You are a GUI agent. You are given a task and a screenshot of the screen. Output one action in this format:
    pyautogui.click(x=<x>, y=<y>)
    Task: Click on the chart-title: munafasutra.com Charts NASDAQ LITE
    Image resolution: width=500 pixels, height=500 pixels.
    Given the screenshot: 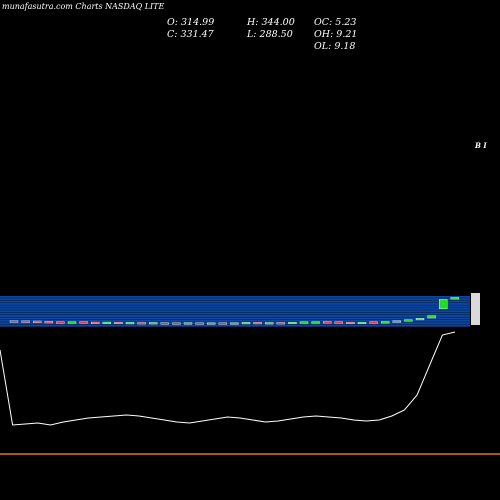 What is the action you would take?
    pyautogui.click(x=83, y=6)
    